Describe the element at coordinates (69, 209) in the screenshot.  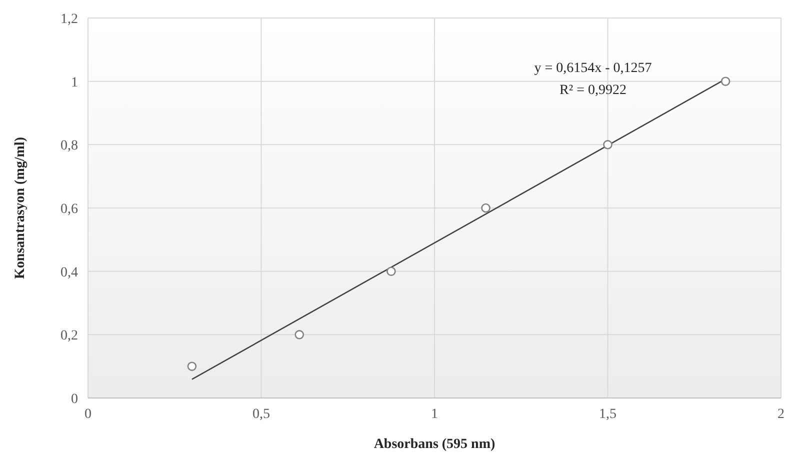
I see `y-tick-label: 0,6` at that location.